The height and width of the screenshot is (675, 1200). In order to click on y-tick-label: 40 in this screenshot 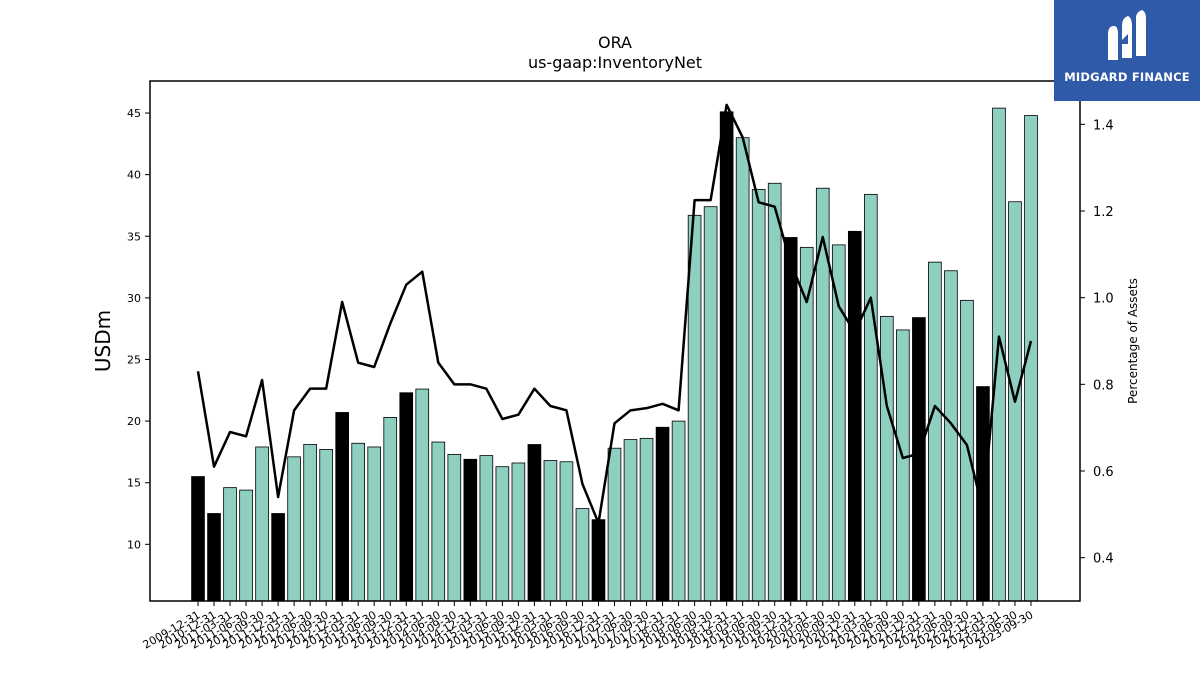, I will do `click(134, 175)`.